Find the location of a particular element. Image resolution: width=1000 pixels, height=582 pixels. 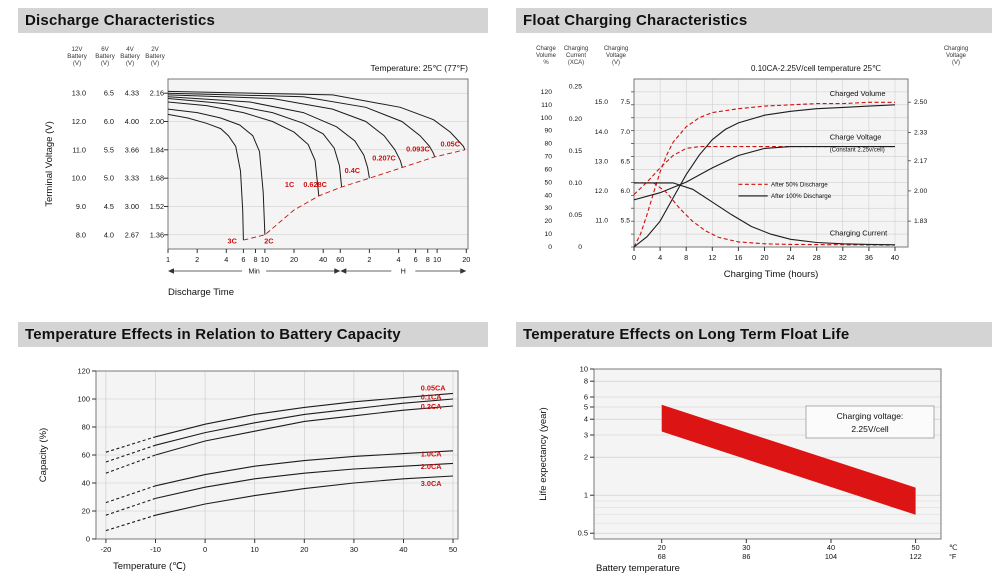

svg-text: 4V is located at coordinates (130, 49).